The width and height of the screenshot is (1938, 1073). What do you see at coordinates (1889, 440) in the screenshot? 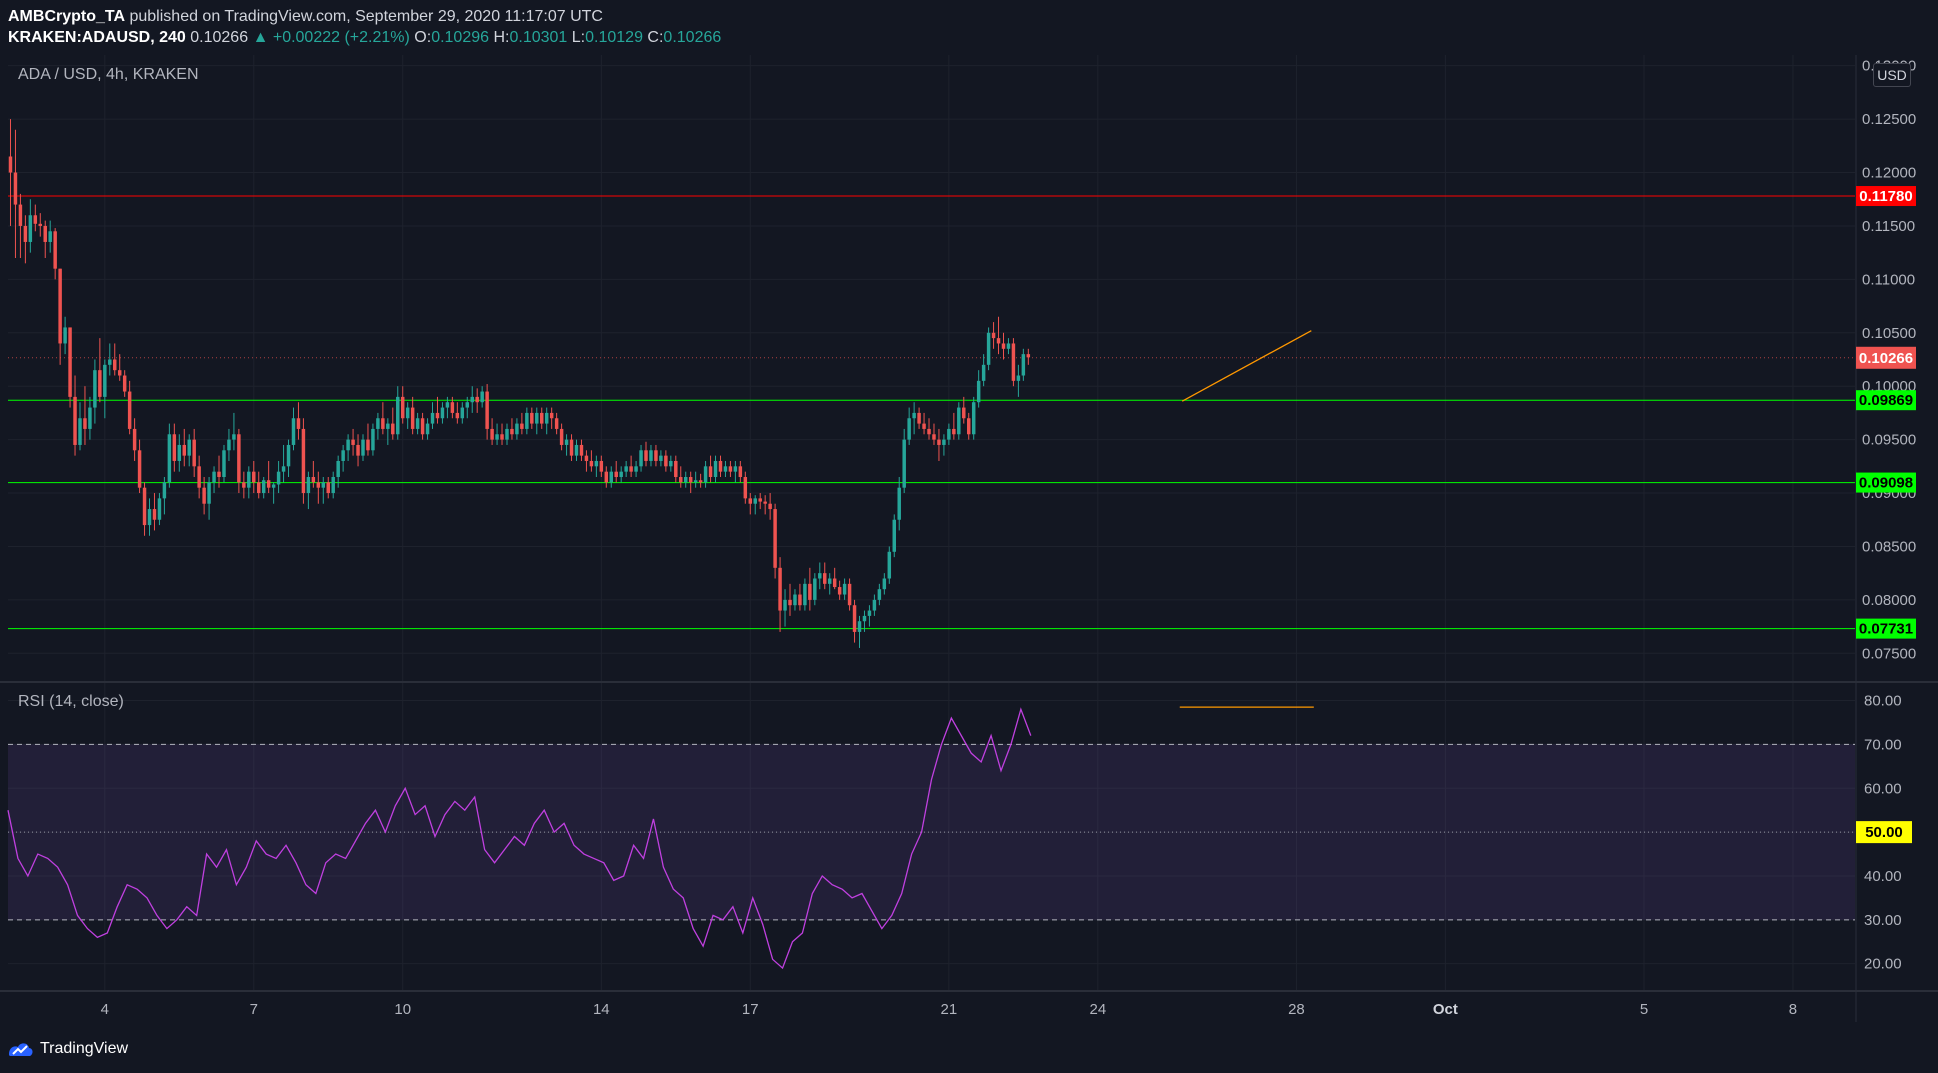
I see `price-tick-label: 0.09500` at bounding box center [1889, 440].